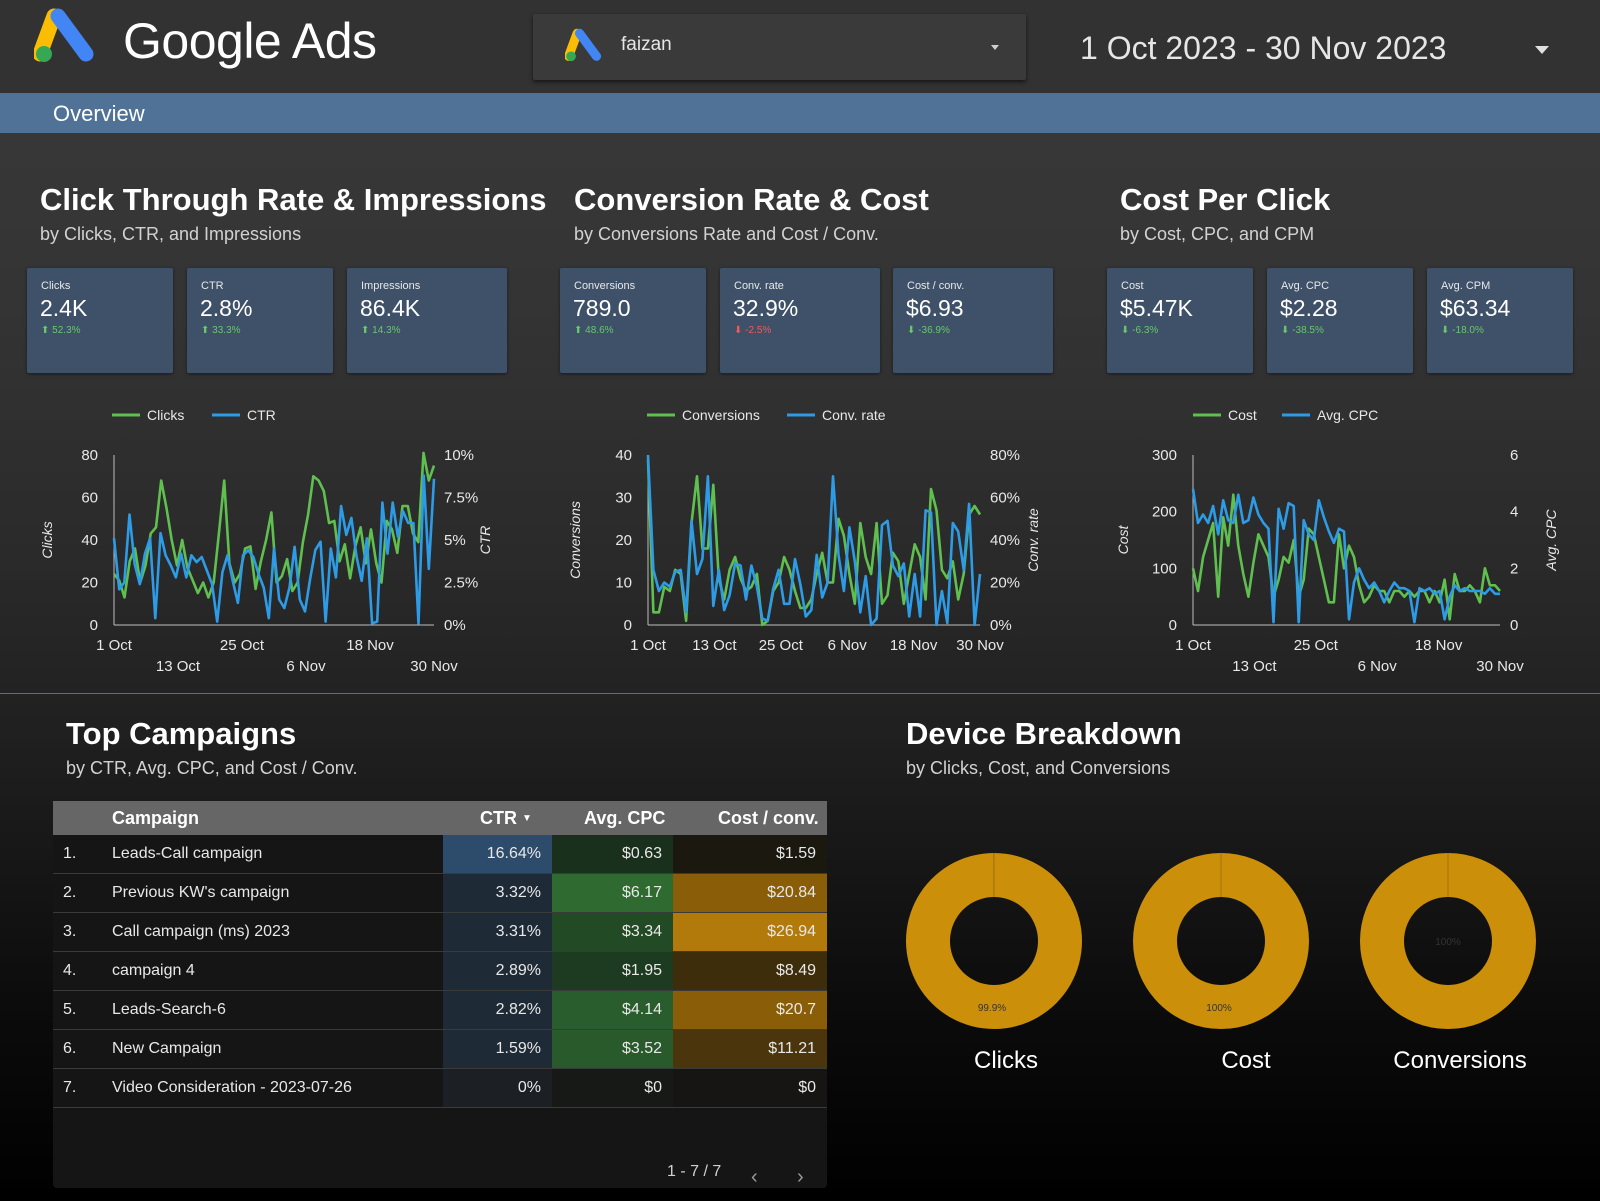  What do you see at coordinates (1448, 941) in the screenshot?
I see `donut-chart-conversions: 100%` at bounding box center [1448, 941].